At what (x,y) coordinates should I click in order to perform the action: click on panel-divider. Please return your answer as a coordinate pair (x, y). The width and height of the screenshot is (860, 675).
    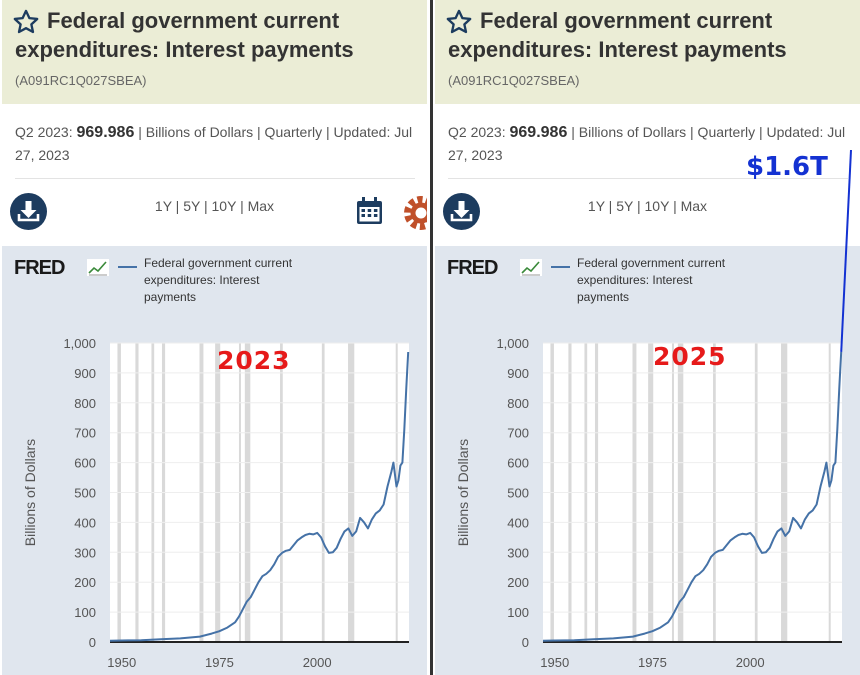
    Looking at the image, I should click on (431, 337).